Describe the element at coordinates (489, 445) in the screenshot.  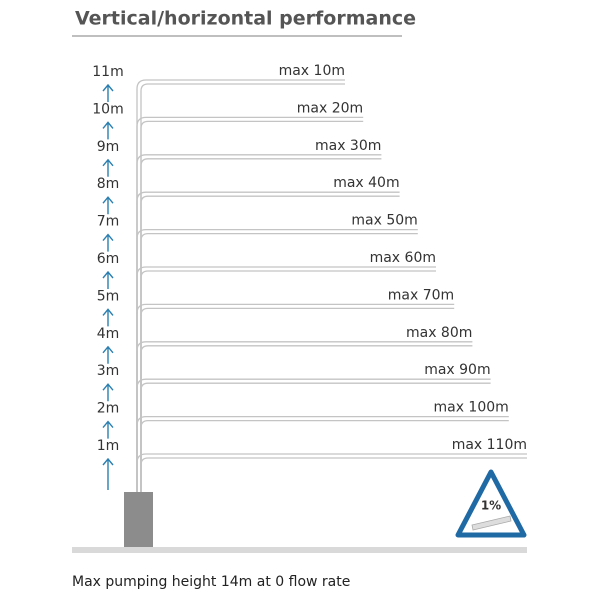
I see `distance-label: max 110m` at that location.